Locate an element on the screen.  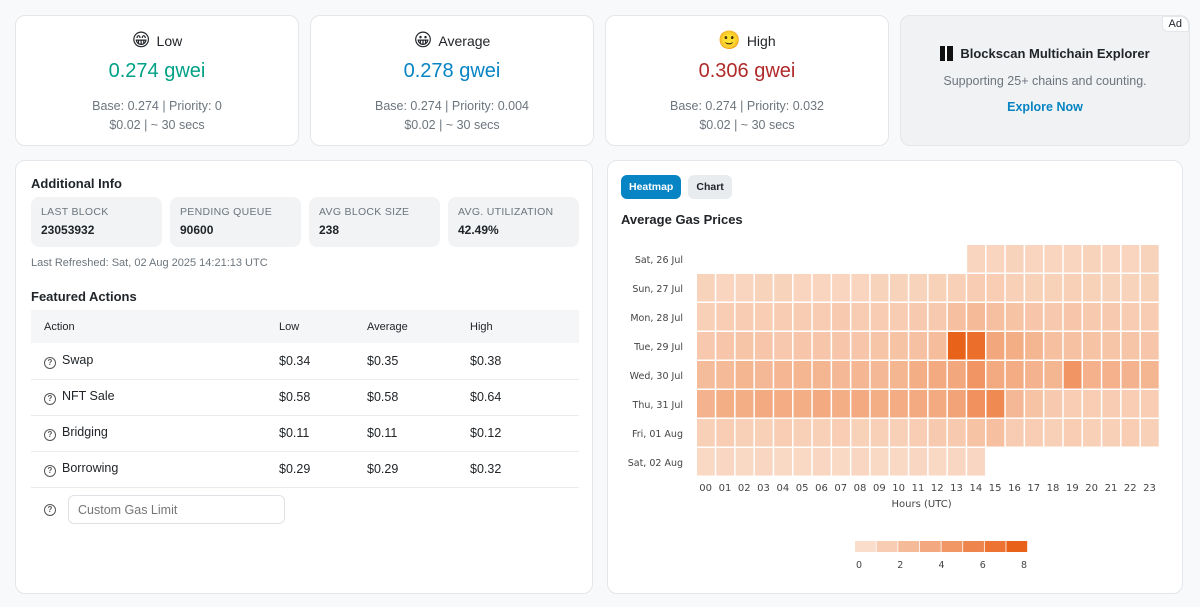
heatmap-col-label: 08 is located at coordinates (860, 488).